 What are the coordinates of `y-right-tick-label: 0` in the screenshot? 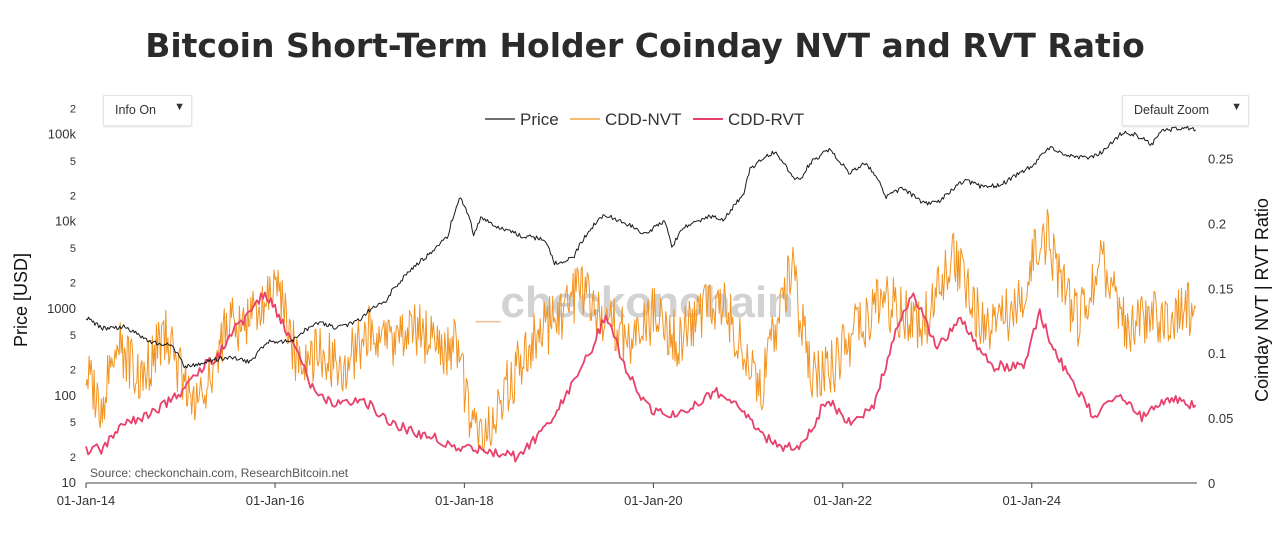 It's located at (1211, 483).